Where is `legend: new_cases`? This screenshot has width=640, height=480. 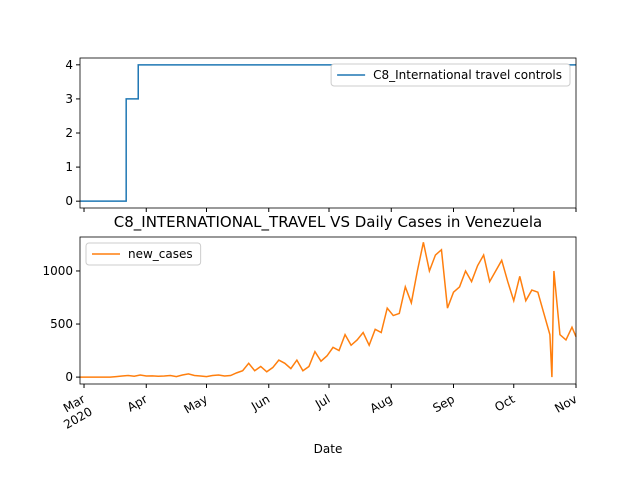 legend: new_cases is located at coordinates (143, 254).